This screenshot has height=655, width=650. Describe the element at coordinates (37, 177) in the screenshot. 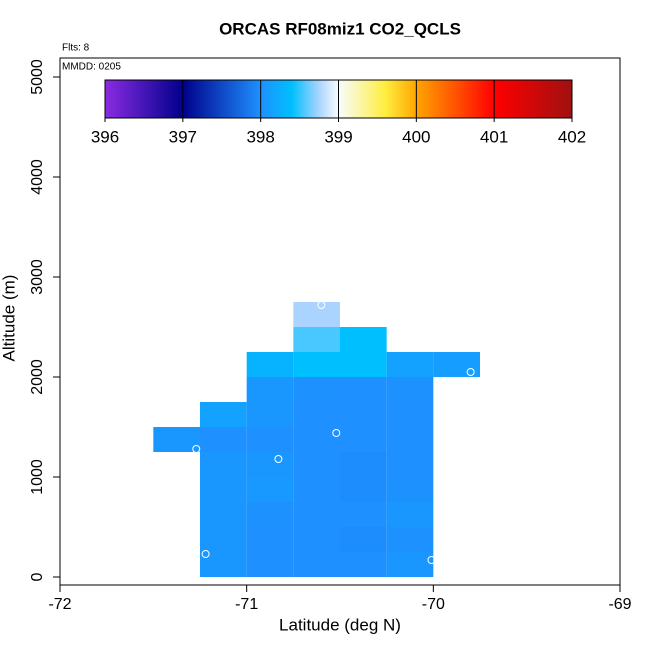

I see `y-tick-label: 4000` at that location.